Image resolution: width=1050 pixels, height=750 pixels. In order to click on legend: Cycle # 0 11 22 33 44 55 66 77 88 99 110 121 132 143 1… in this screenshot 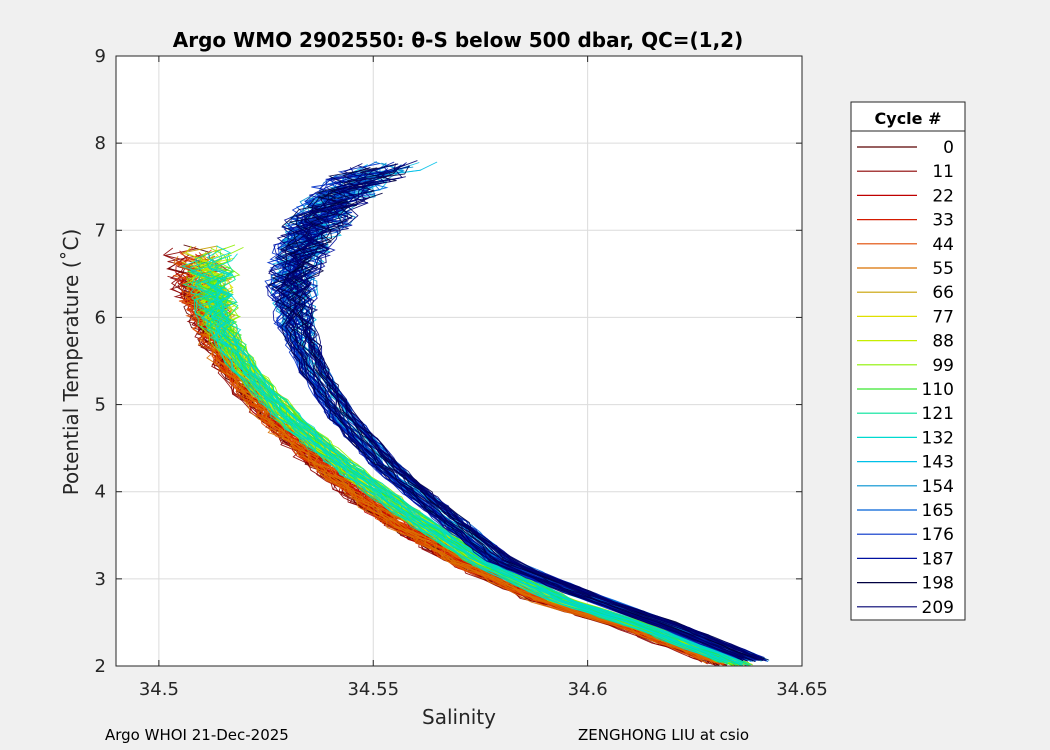, I will do `click(908, 361)`.